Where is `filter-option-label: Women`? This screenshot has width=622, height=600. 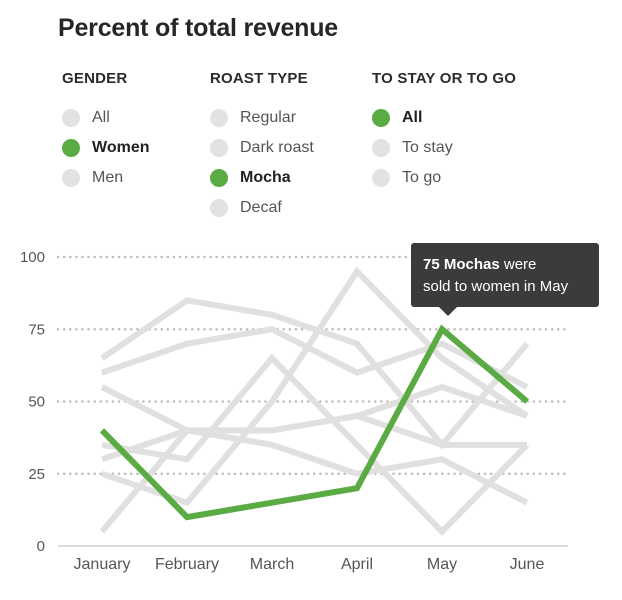 filter-option-label: Women is located at coordinates (121, 147).